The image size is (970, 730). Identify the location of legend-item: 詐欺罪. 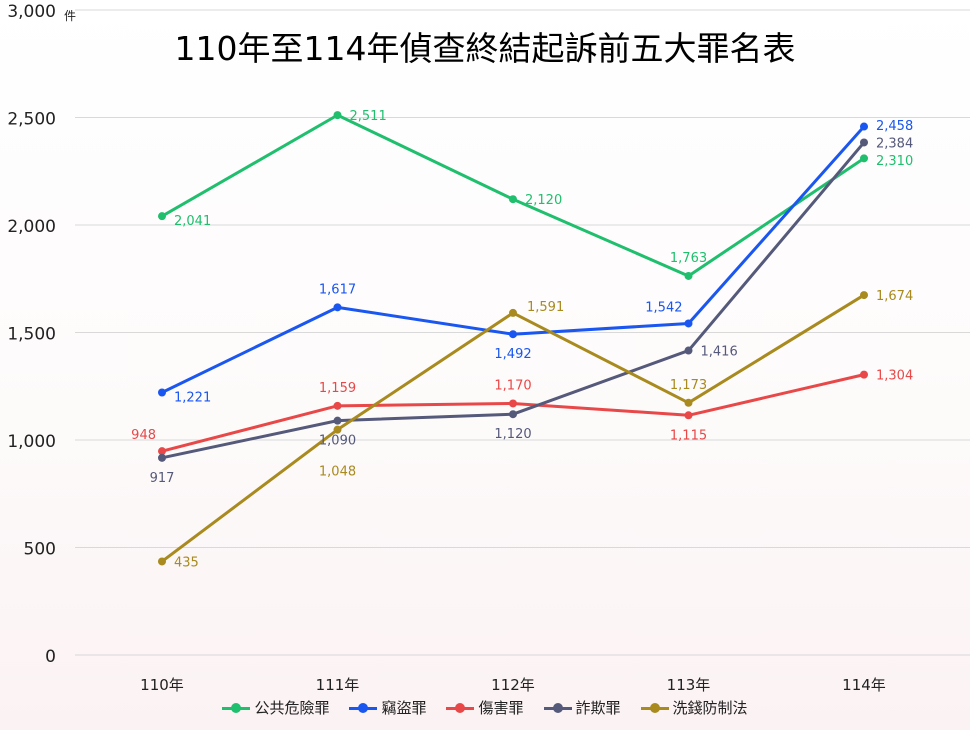
(582, 707).